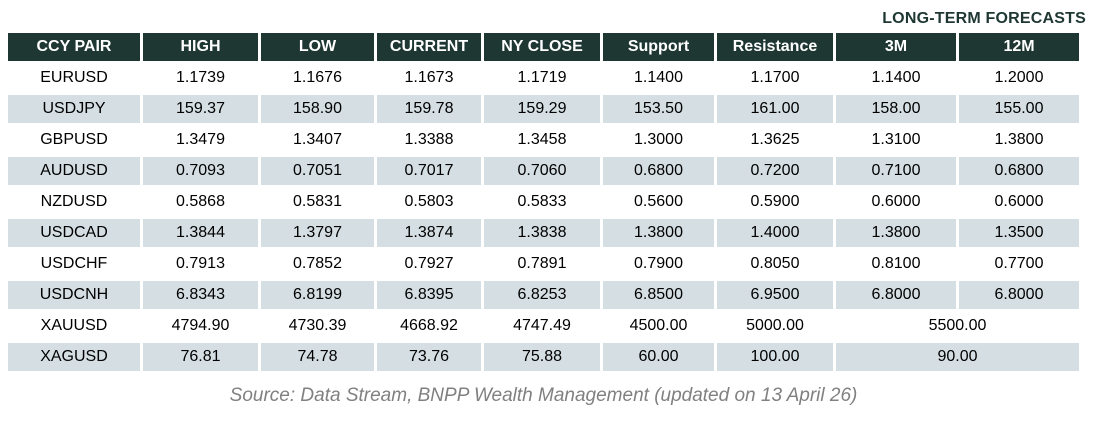 The image size is (1094, 423). I want to click on cell-forecast-merged: 90.00, so click(957, 357).